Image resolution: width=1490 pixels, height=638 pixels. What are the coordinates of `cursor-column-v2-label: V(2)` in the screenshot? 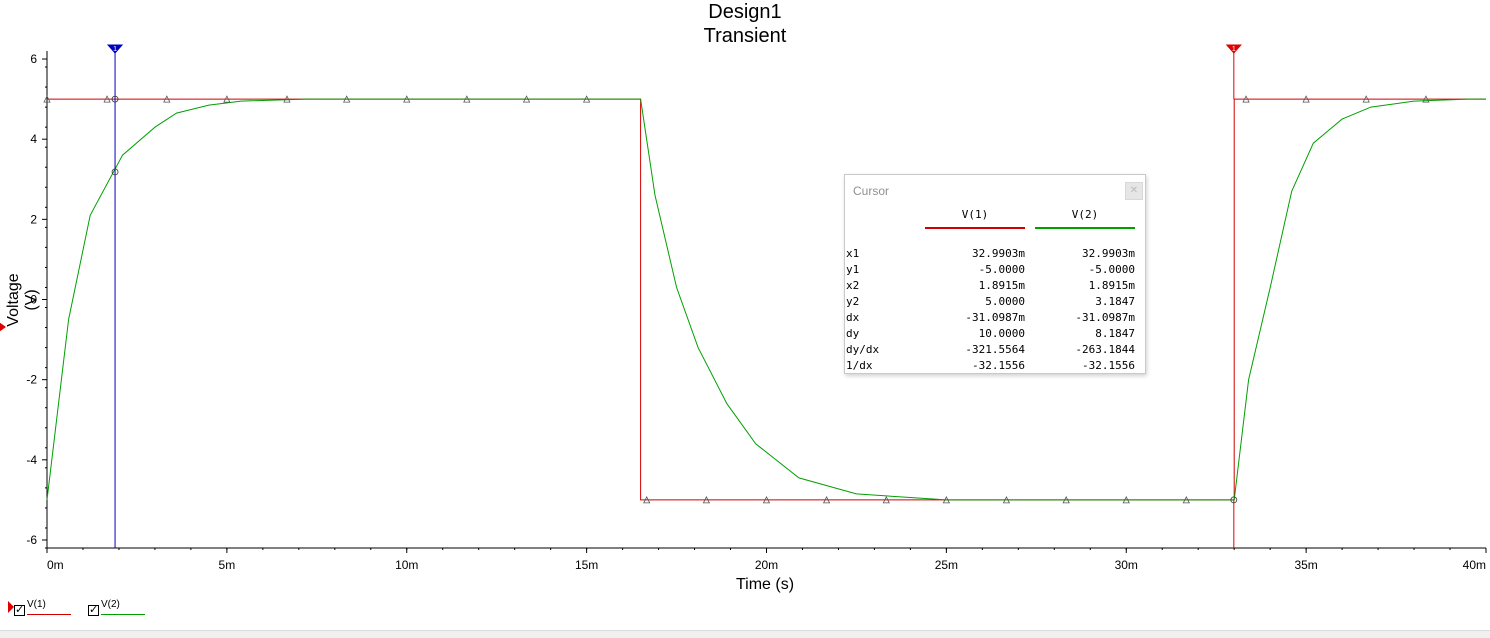 It's located at (1085, 214).